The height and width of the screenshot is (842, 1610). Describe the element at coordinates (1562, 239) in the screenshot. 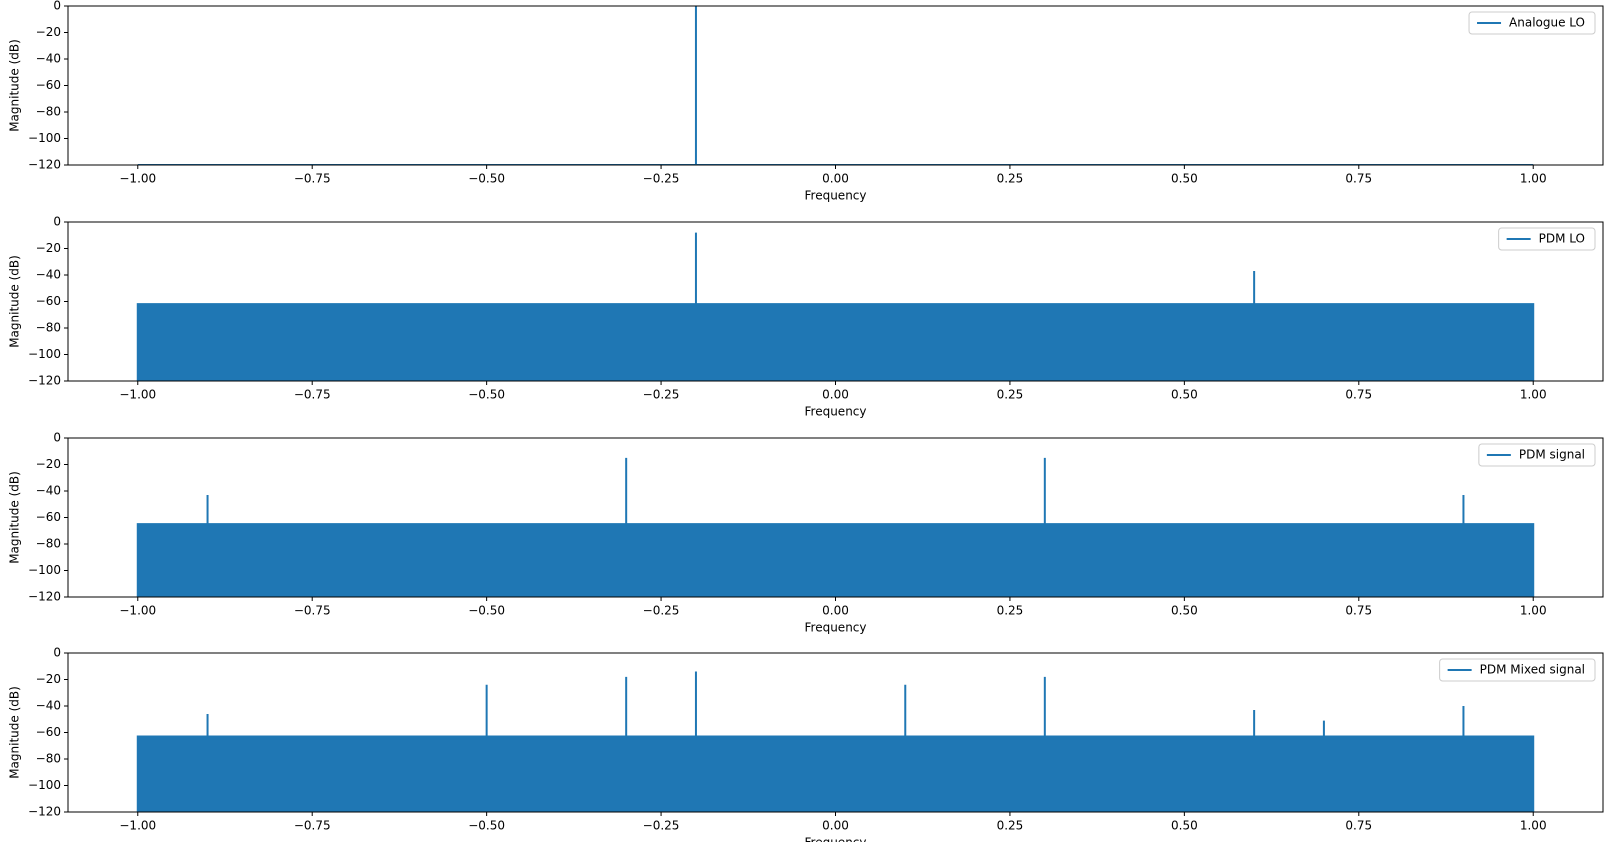

I see `legend-label: PDM LO` at that location.